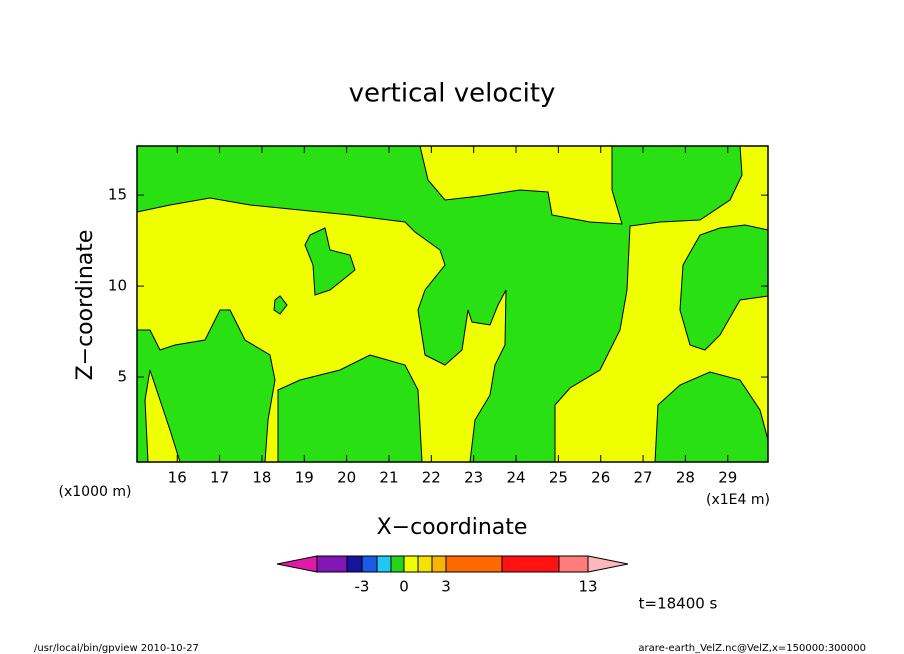  What do you see at coordinates (95, 492) in the screenshot?
I see `x-unit-label: (x1000 m)` at bounding box center [95, 492].